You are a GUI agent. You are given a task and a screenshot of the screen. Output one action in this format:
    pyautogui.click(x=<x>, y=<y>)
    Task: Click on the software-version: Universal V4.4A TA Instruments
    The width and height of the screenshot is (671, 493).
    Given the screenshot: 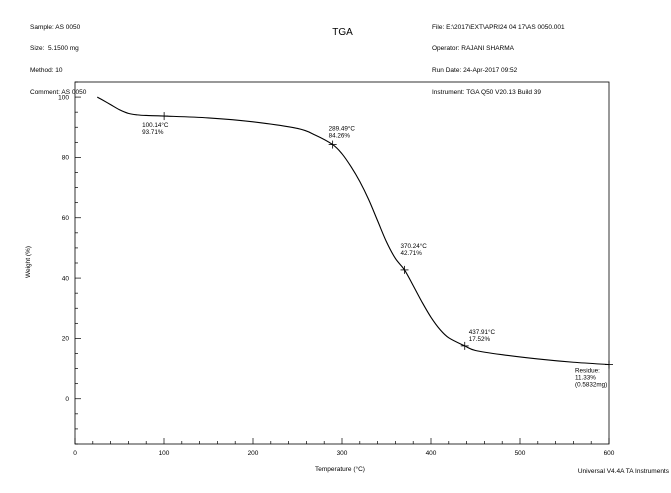 What is the action you would take?
    pyautogui.click(x=623, y=471)
    